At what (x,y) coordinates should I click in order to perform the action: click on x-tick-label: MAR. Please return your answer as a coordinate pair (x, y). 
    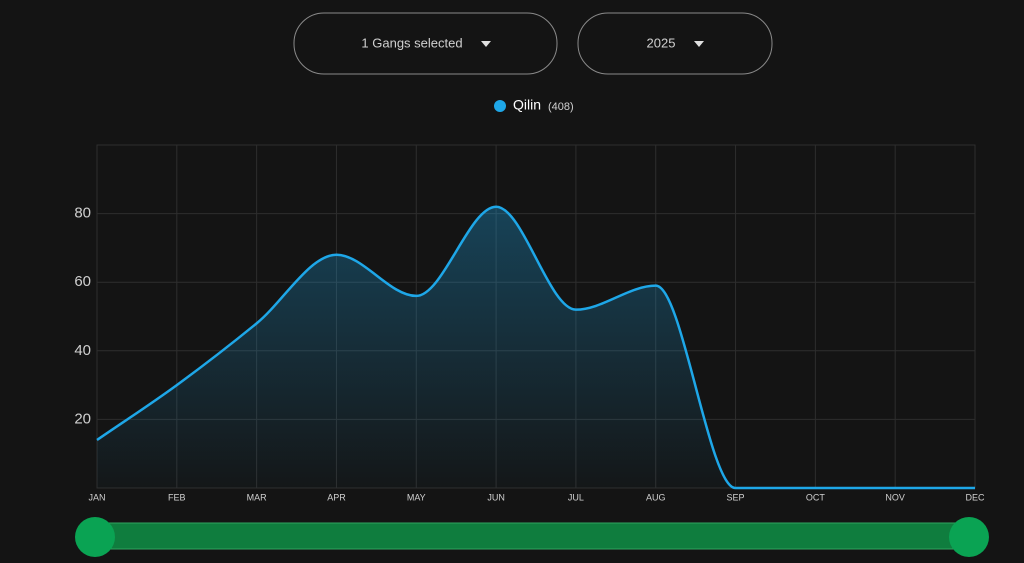
    Looking at the image, I should click on (257, 497).